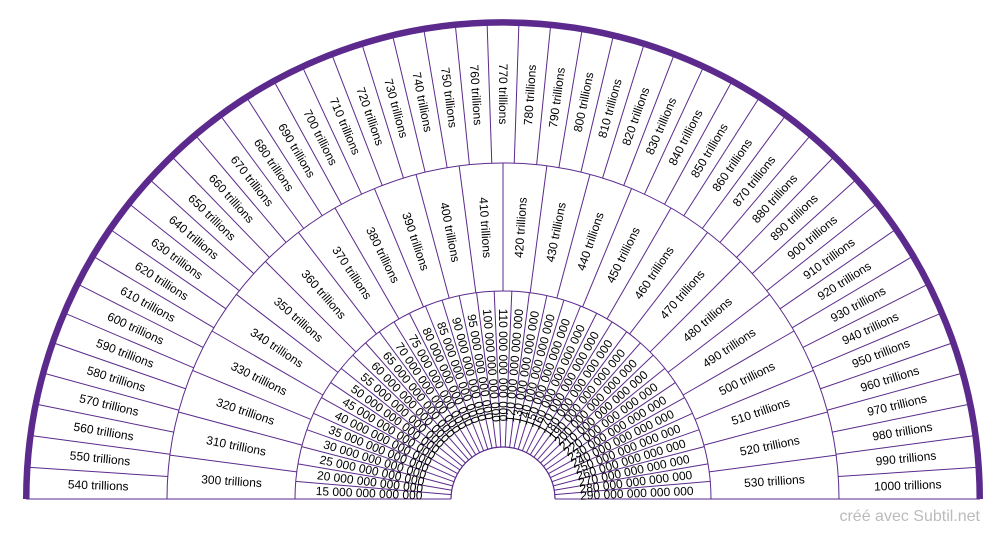 The image size is (1000, 540). I want to click on segment-label: 440 trillions, so click(590, 241).